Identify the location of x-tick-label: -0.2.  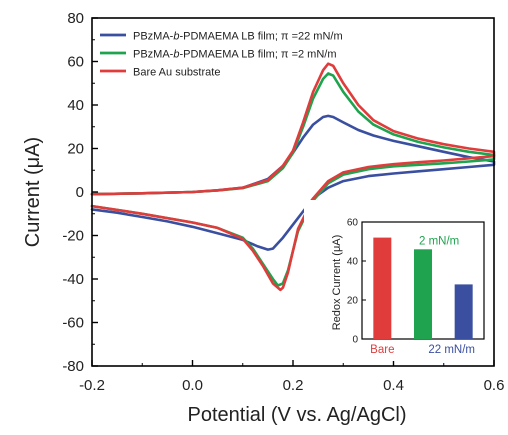
(92, 385).